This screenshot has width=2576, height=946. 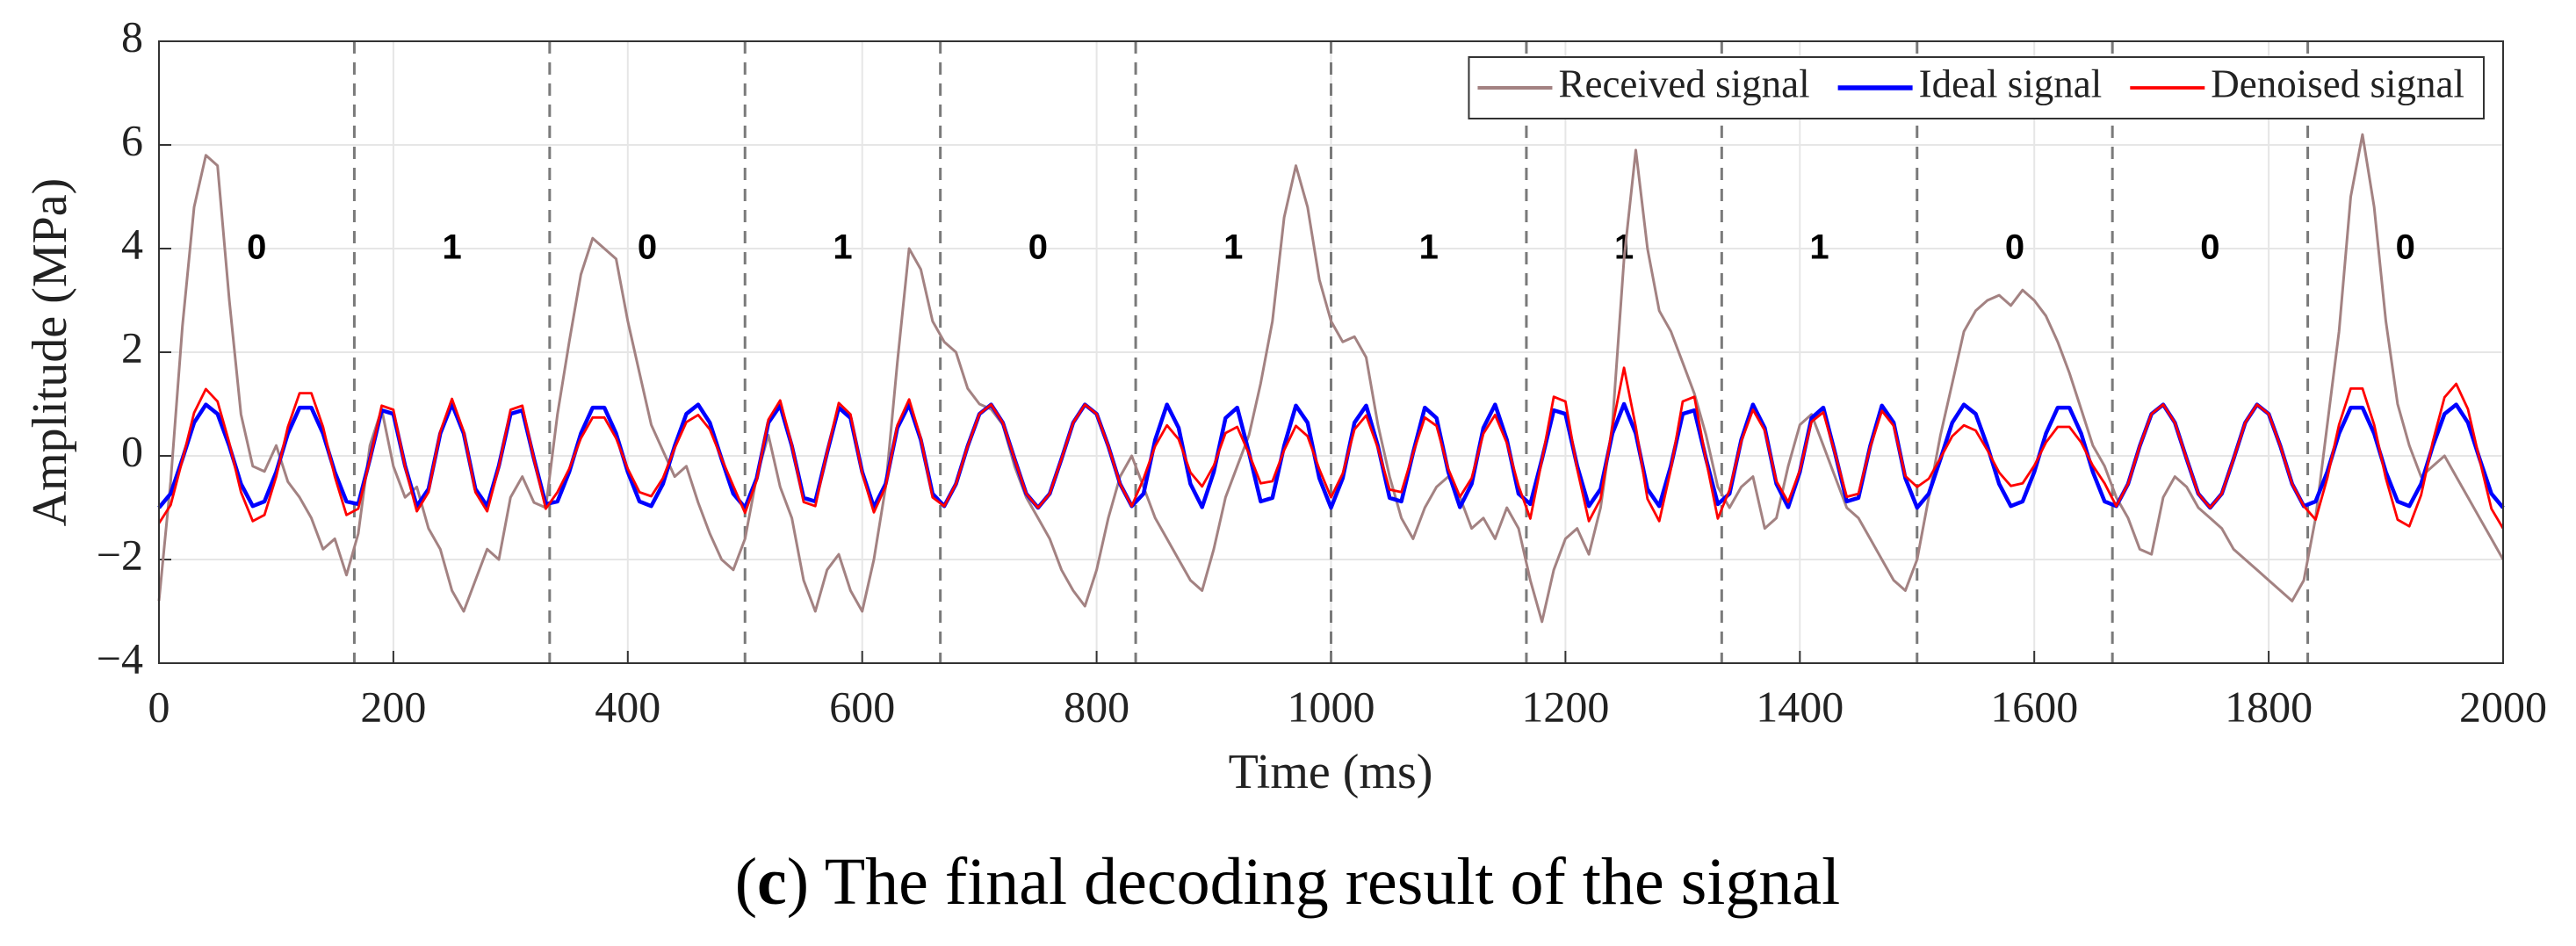 I want to click on x-tick-label: 800, so click(x=1096, y=706).